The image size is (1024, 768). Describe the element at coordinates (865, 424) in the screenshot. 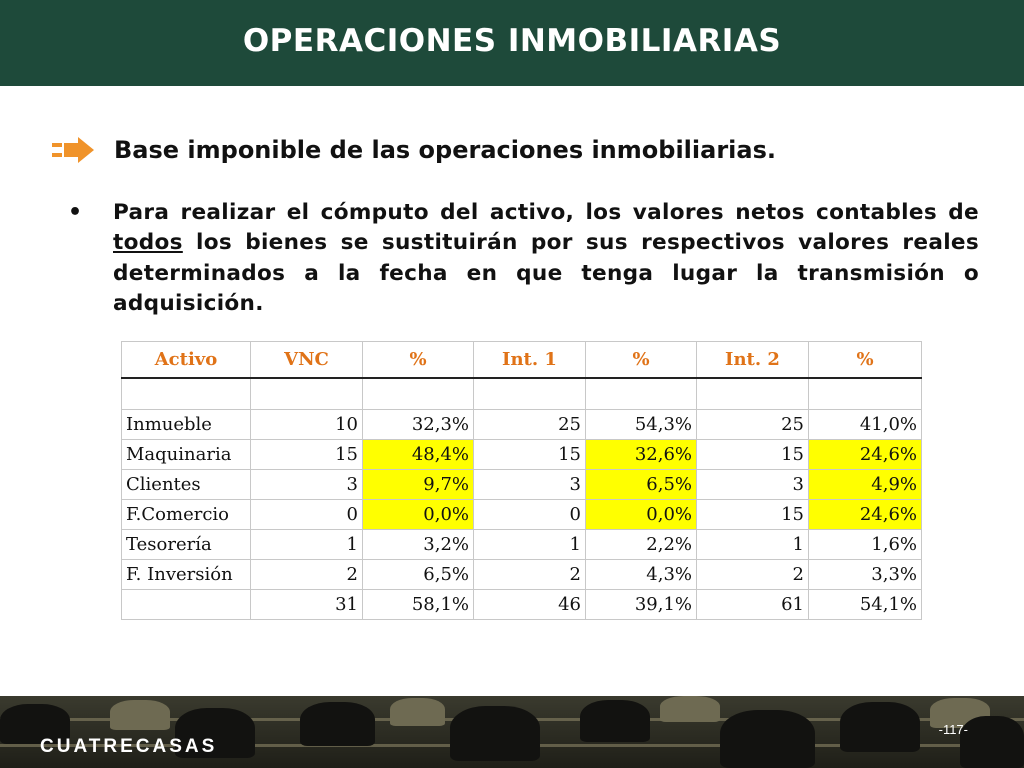

I see `cell-pct: 41,0%` at that location.